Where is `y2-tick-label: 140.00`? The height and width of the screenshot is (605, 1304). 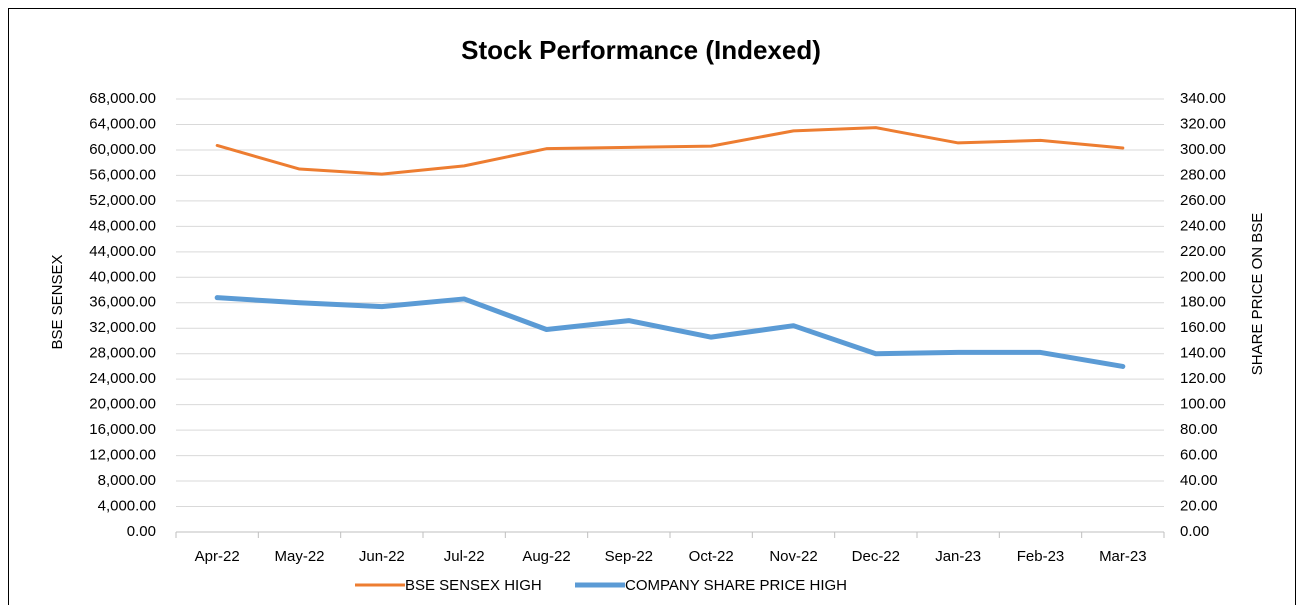
y2-tick-label: 140.00 is located at coordinates (1203, 353).